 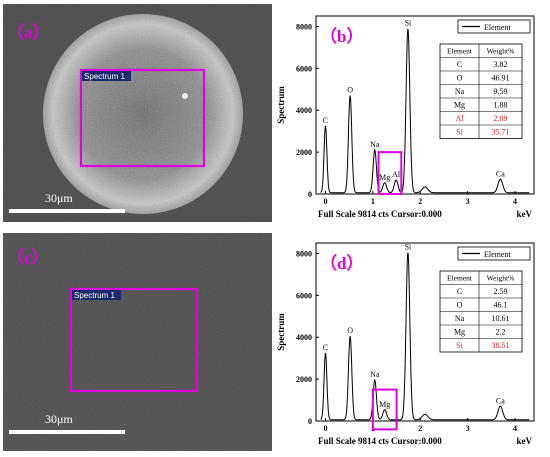 I want to click on peak-label-al: Al, so click(x=396, y=174).